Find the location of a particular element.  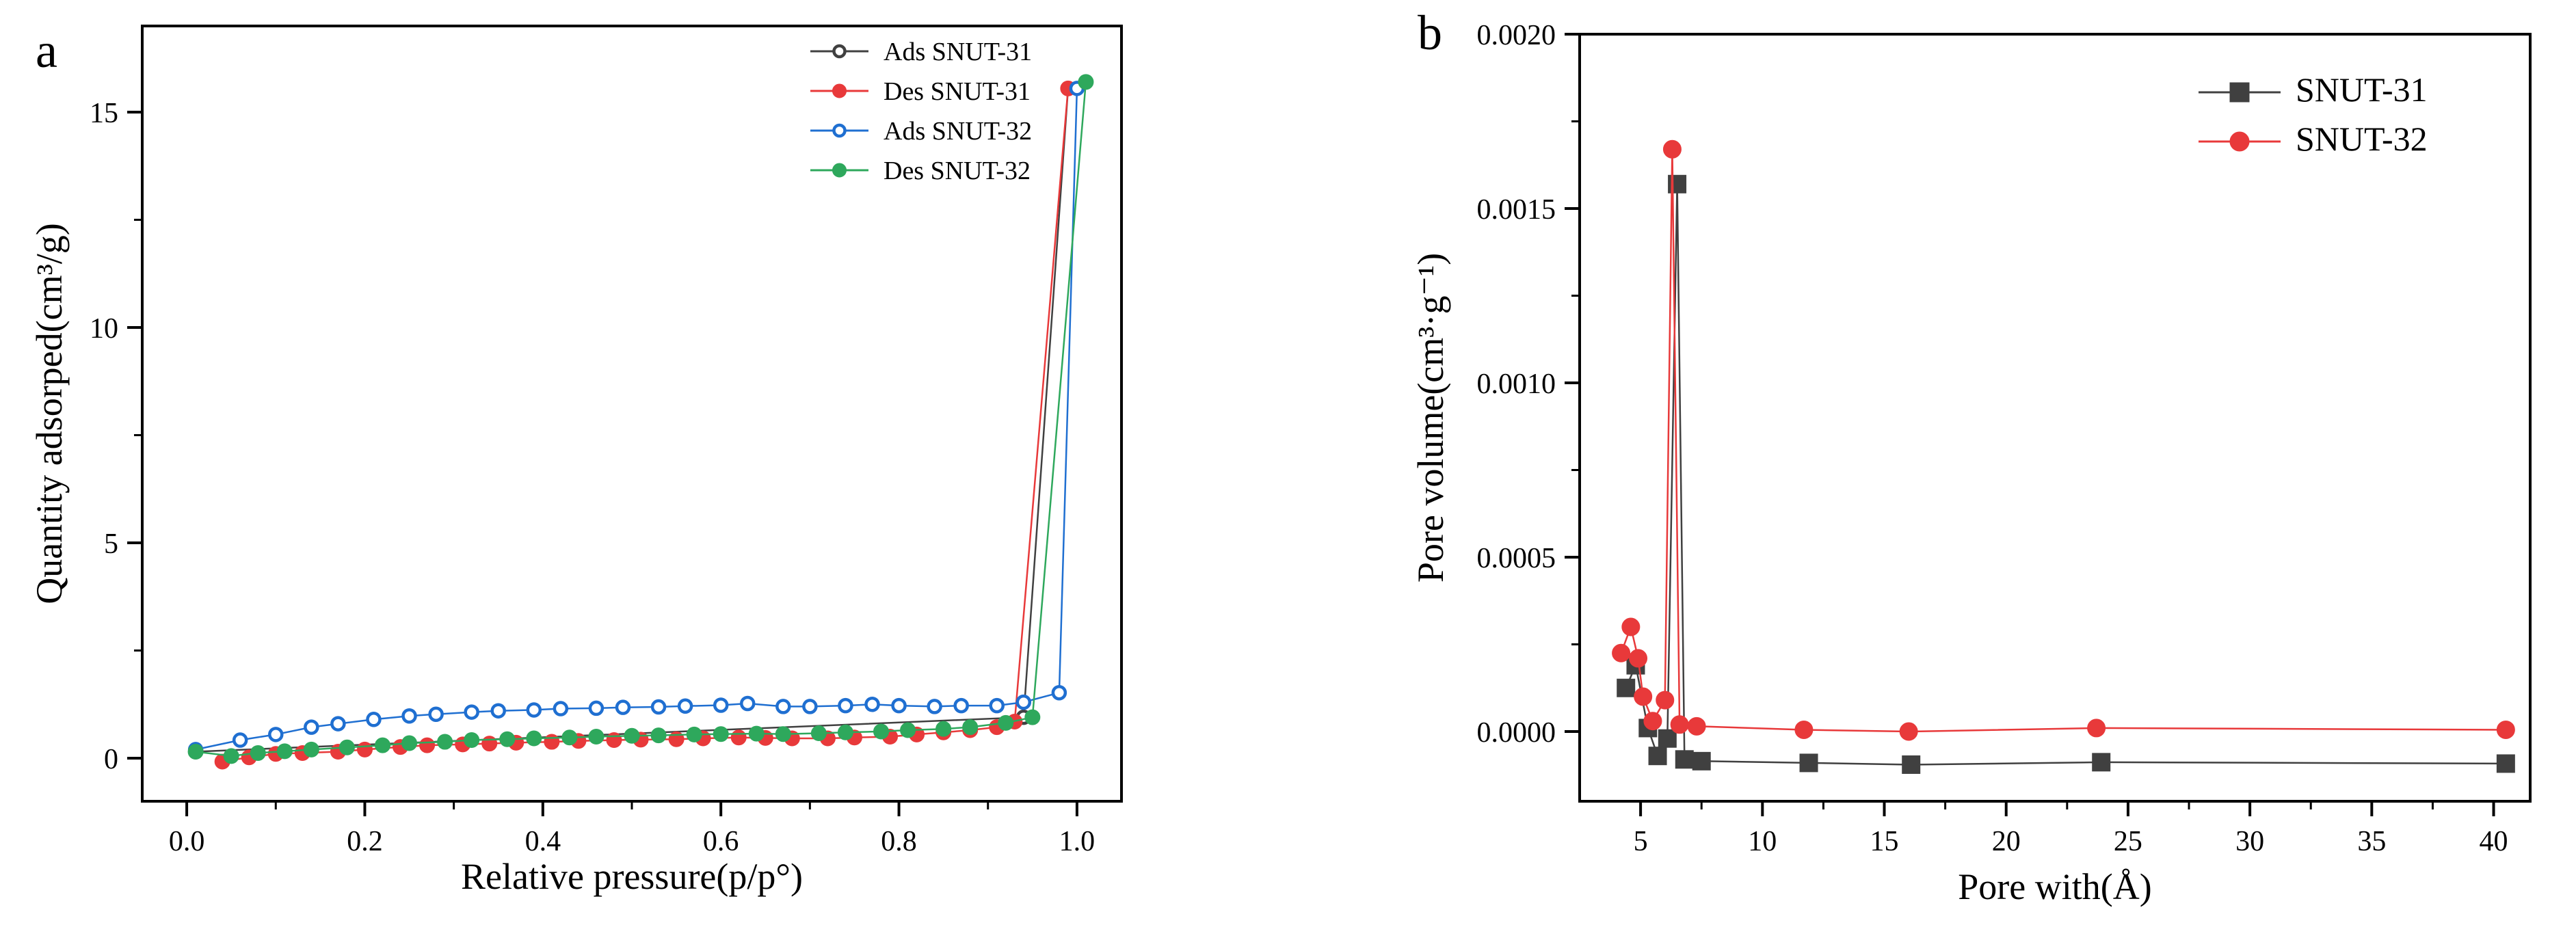

panel-a-x-tick-label: 0.4 is located at coordinates (543, 842).